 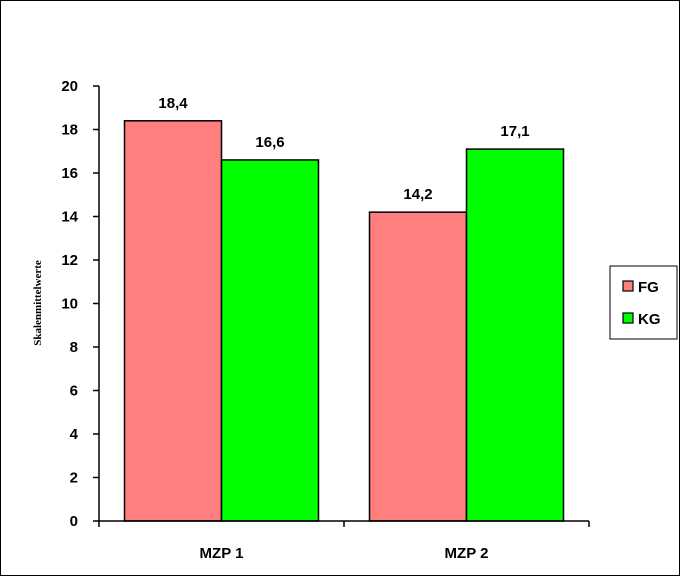 What do you see at coordinates (74, 391) in the screenshot?
I see `y-tick-label-6: 6` at bounding box center [74, 391].